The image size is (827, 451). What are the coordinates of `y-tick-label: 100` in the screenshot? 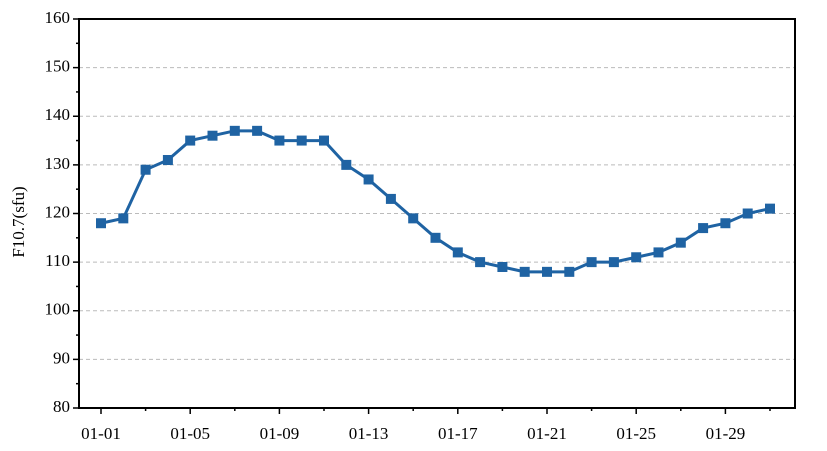 It's located at (58, 309).